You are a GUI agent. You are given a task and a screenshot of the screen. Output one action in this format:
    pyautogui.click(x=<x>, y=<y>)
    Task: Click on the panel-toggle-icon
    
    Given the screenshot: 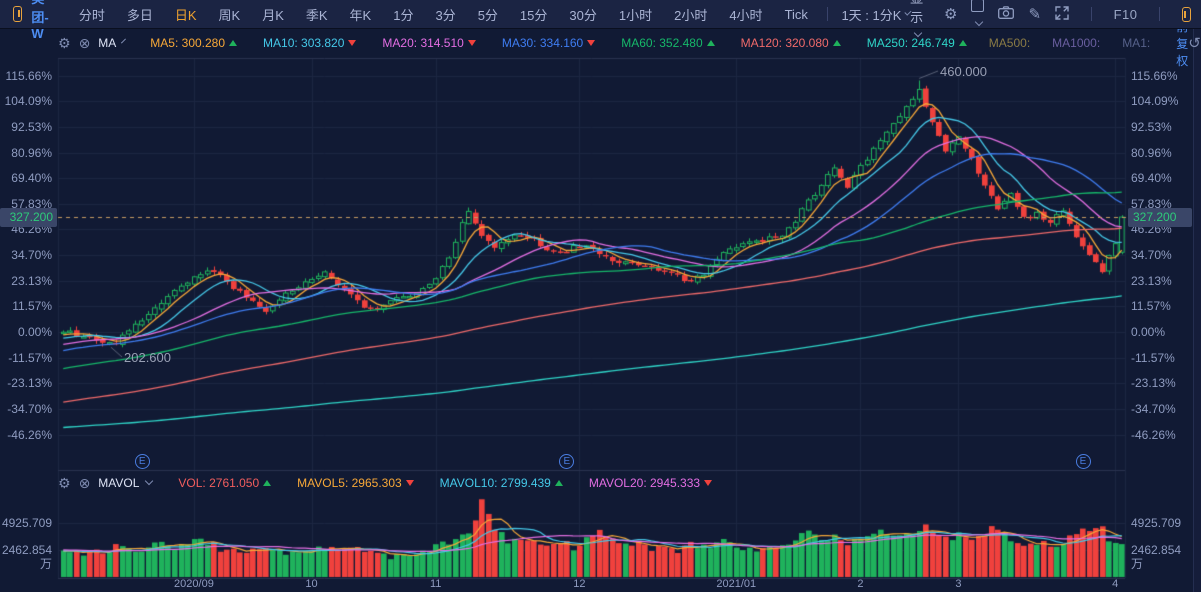 What is the action you would take?
    pyautogui.click(x=1186, y=14)
    